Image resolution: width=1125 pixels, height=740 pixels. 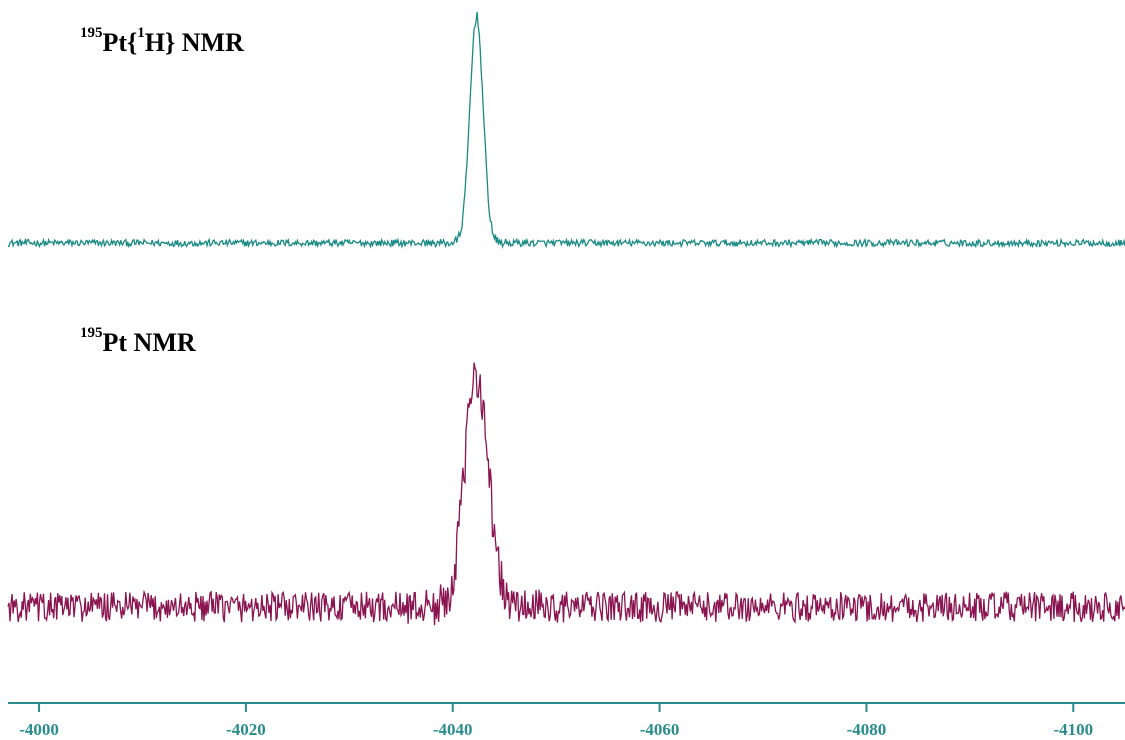 I want to click on series-label-proton-decoupled: 195Pt{1H} NMR, so click(x=162, y=41).